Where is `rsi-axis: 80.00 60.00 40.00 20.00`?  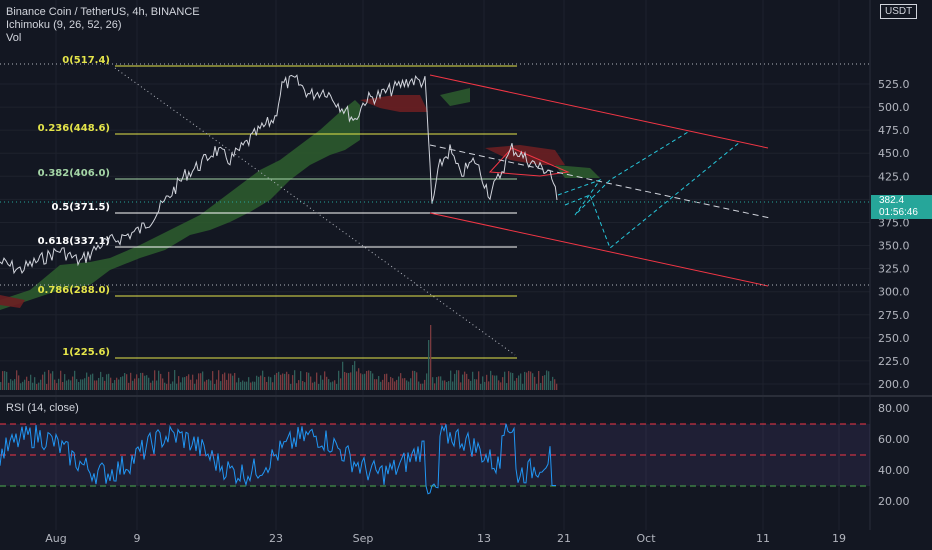
rsi-axis: 80.00 60.00 40.00 20.00 is located at coordinates (894, 455).